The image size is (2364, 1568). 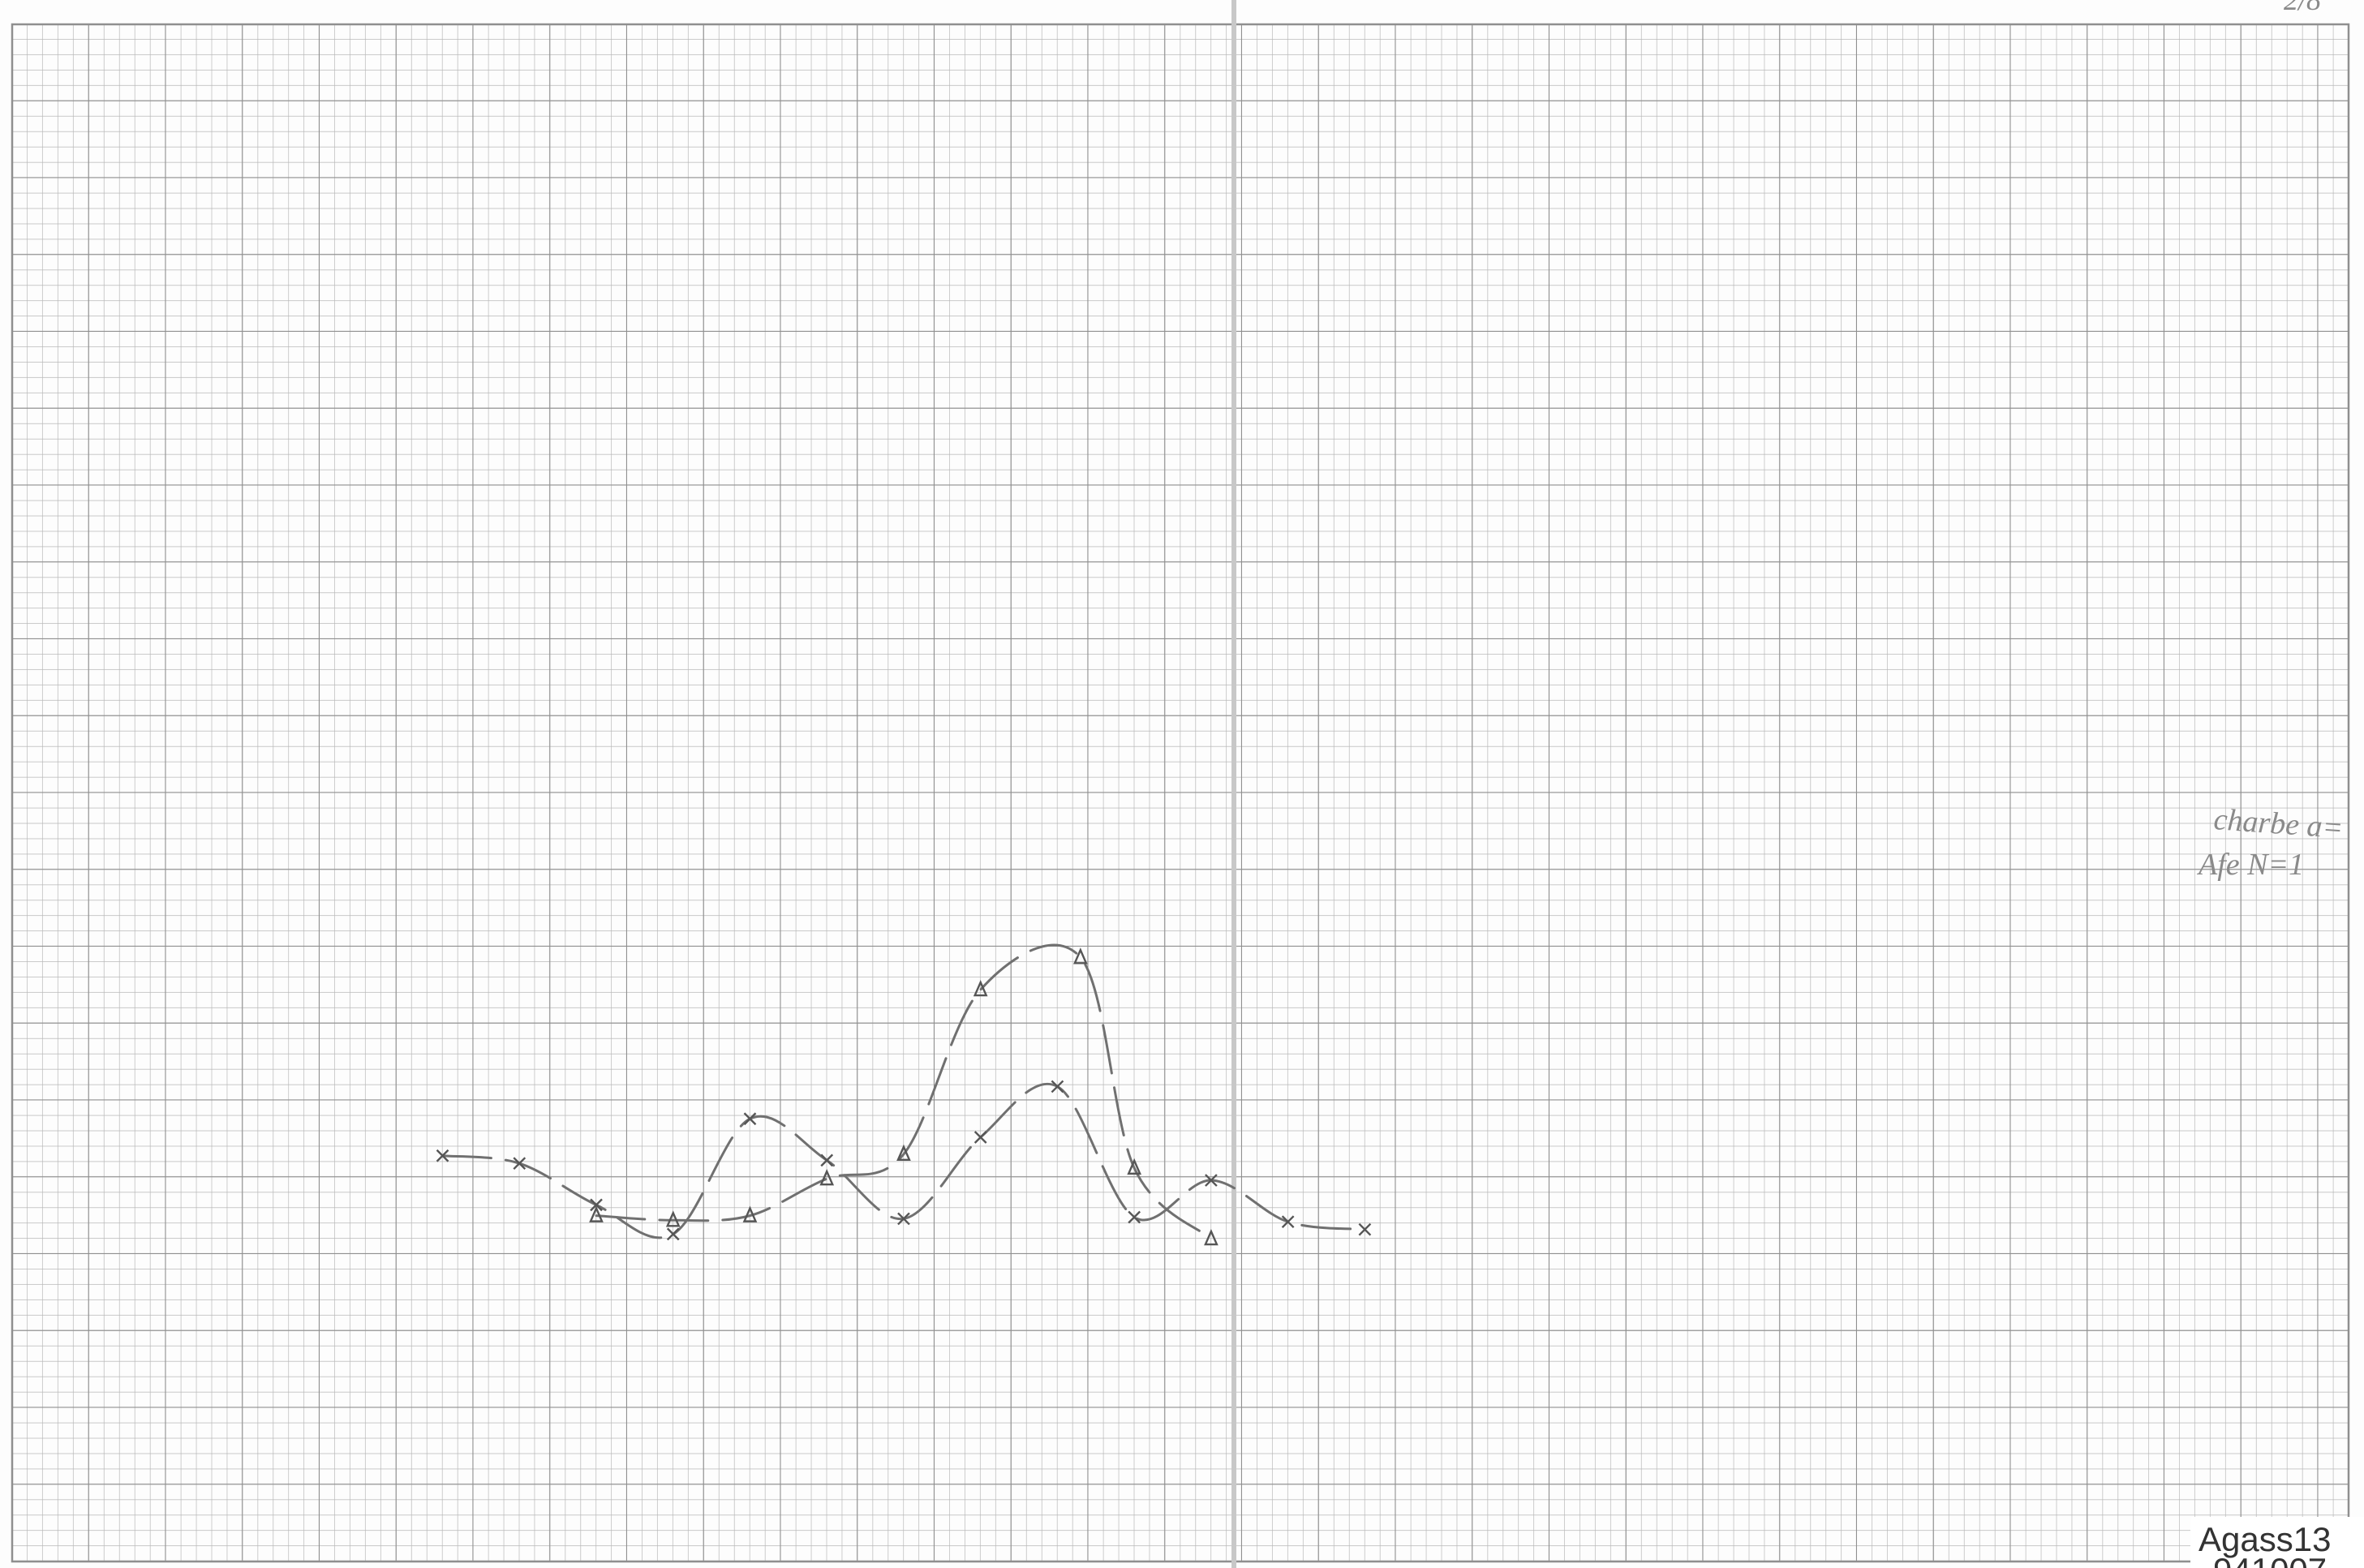 I want to click on label-box, so click(x=2277, y=1542).